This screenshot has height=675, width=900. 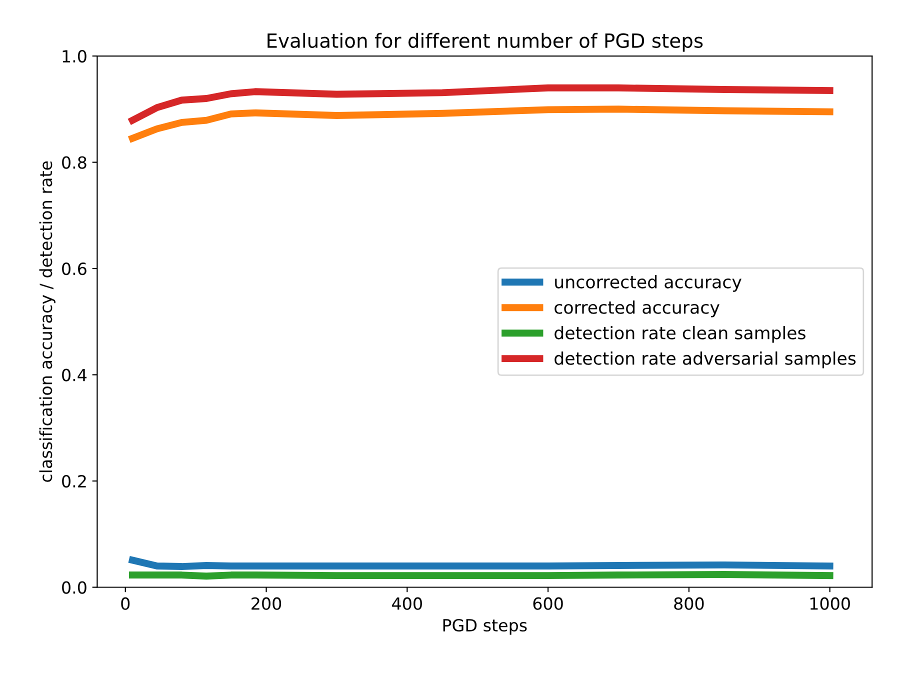 What do you see at coordinates (830, 603) in the screenshot?
I see `x-tick-label: 1000` at bounding box center [830, 603].